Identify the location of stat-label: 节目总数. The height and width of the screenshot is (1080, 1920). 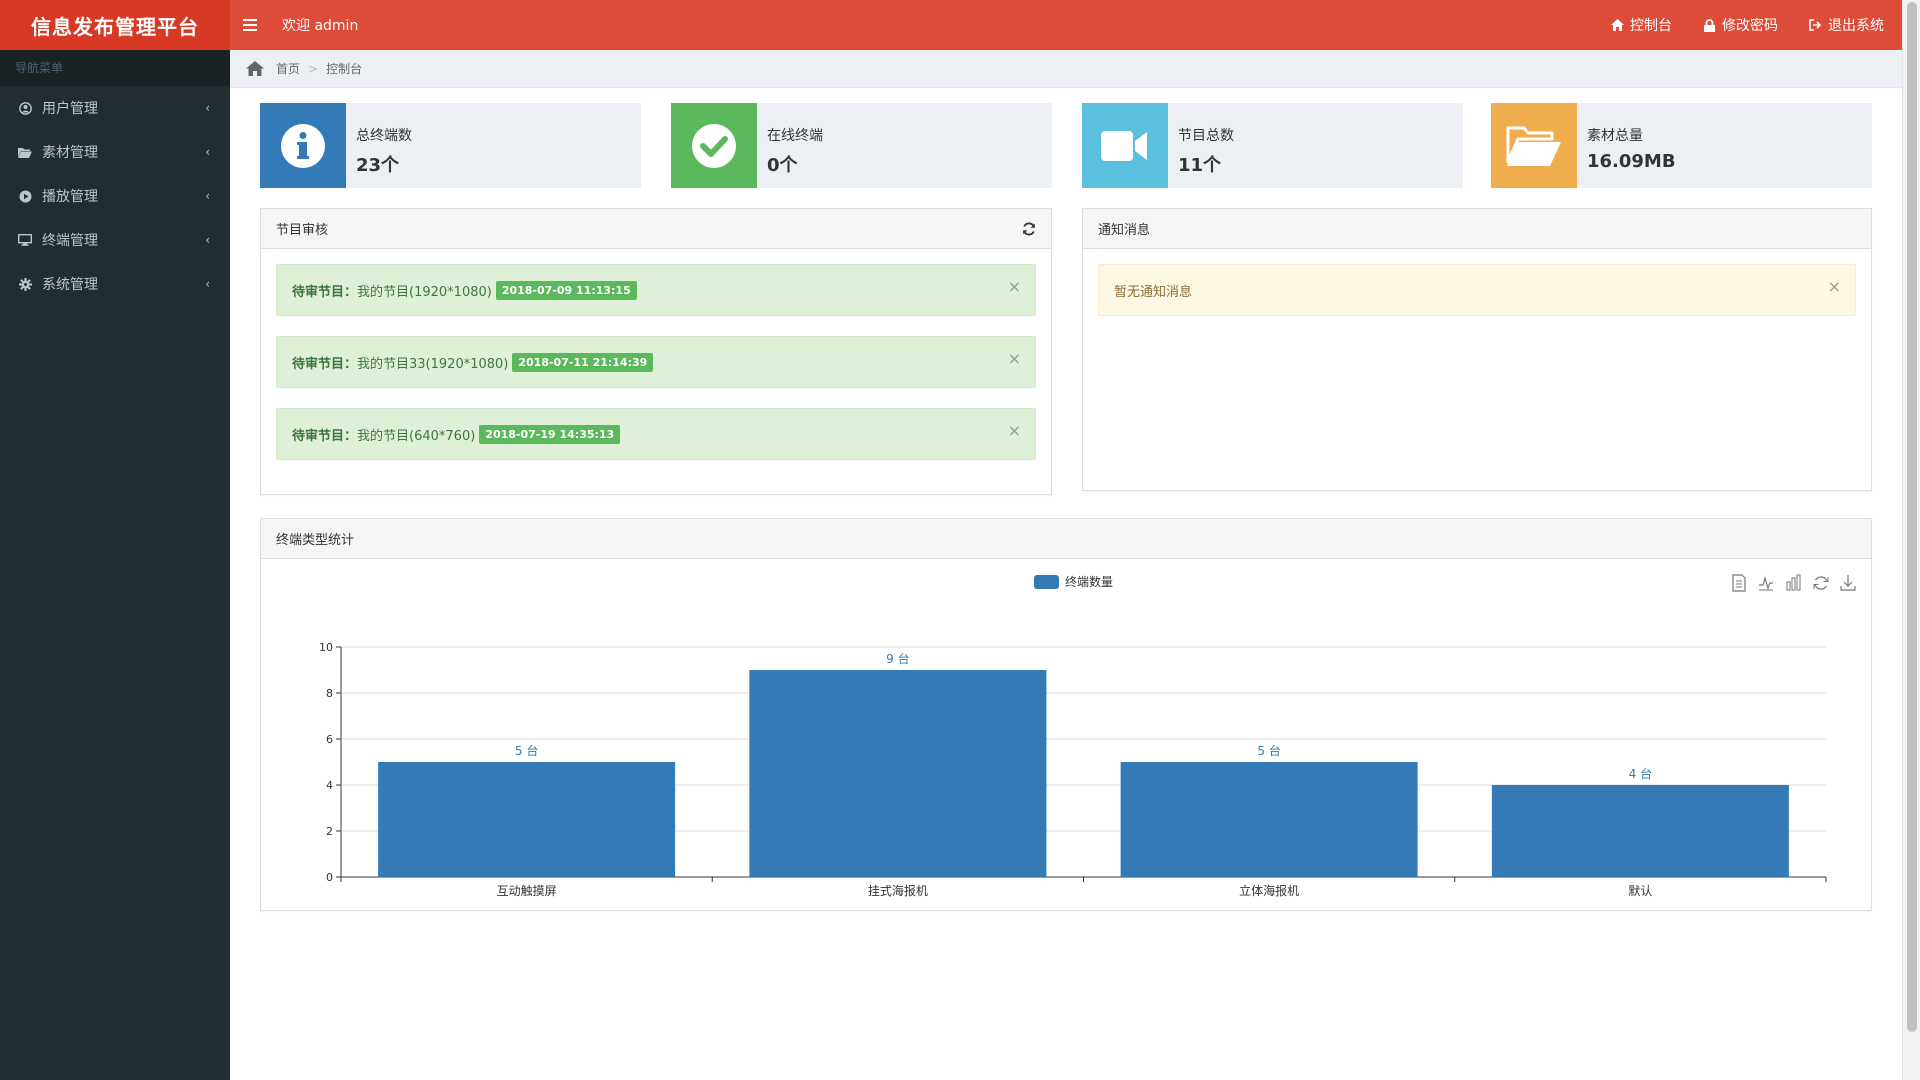
(1206, 136).